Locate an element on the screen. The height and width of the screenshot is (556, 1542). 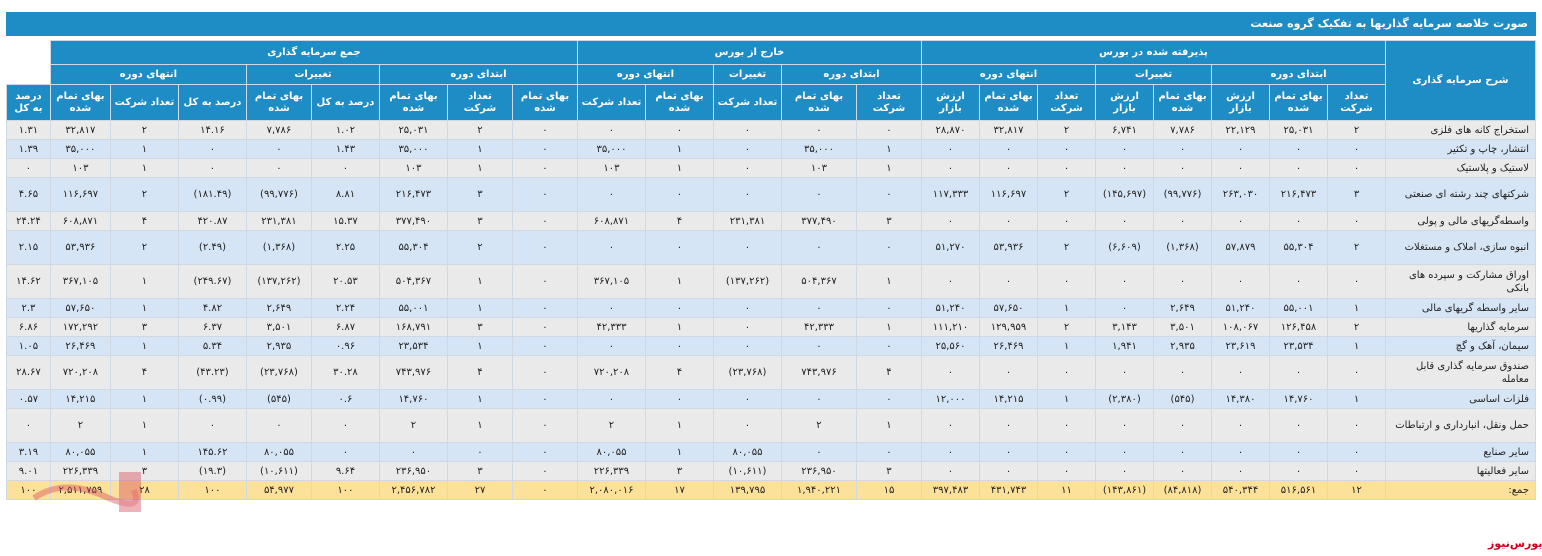
table-cell: ۱۰۸,۰۶۷ is located at coordinates (1240, 327).